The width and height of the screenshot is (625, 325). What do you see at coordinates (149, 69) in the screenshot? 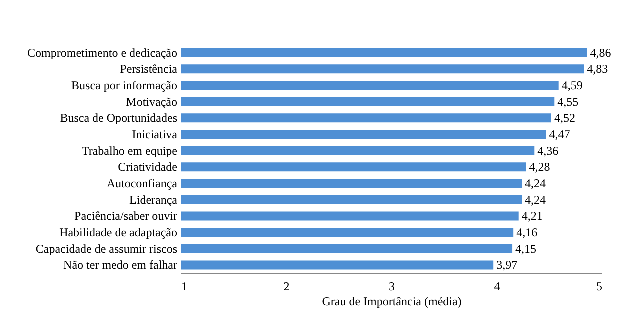
I see `y-tick-label: Persistência` at bounding box center [149, 69].